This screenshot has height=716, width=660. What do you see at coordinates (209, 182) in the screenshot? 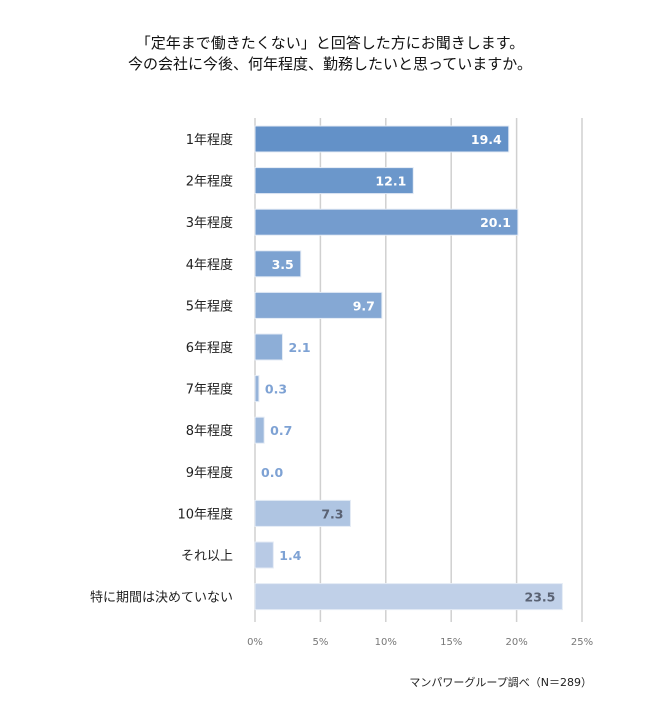
I see `category-label: 2年程度` at bounding box center [209, 182].